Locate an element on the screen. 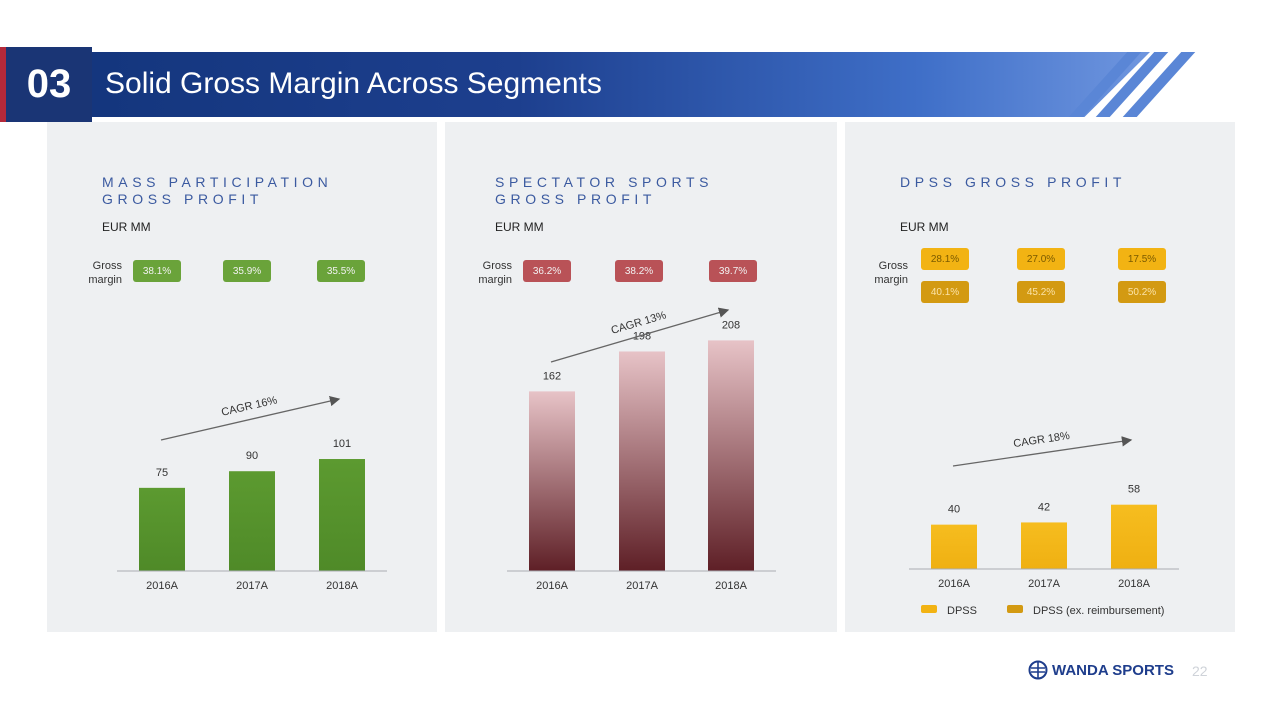 The image size is (1280, 719). chart-title: DPSS GROSS PROFIT is located at coordinates (1013, 182).